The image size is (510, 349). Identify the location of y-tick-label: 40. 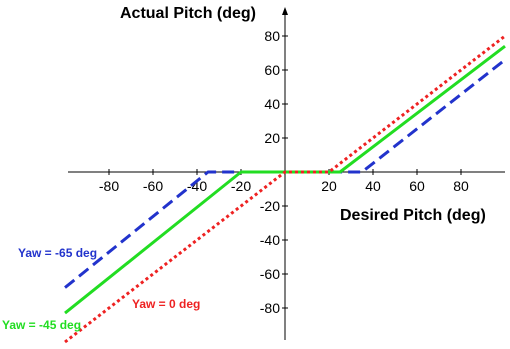
(272, 104).